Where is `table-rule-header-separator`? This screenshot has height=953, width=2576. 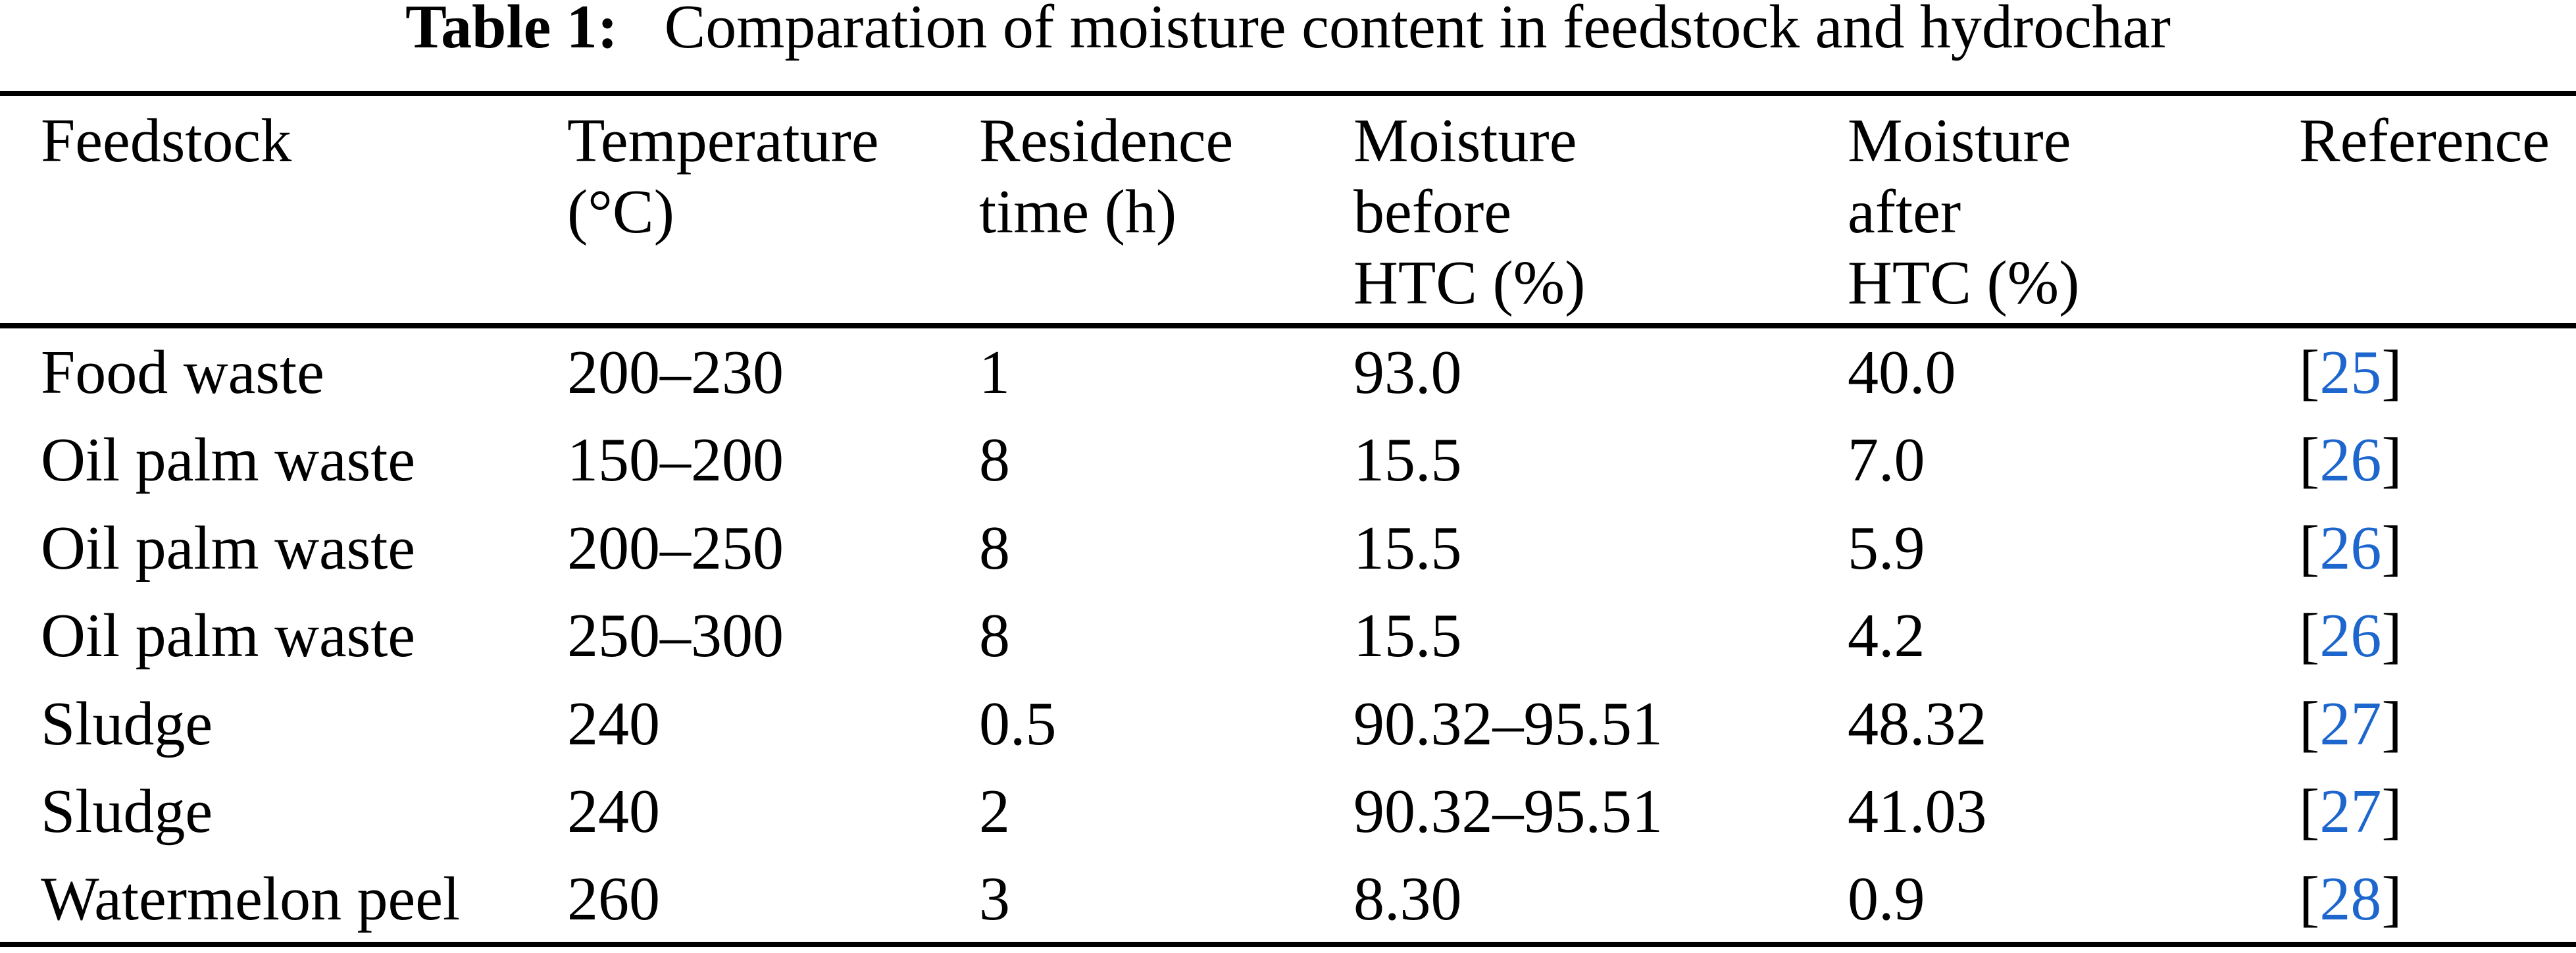 table-rule-header-separator is located at coordinates (1288, 325).